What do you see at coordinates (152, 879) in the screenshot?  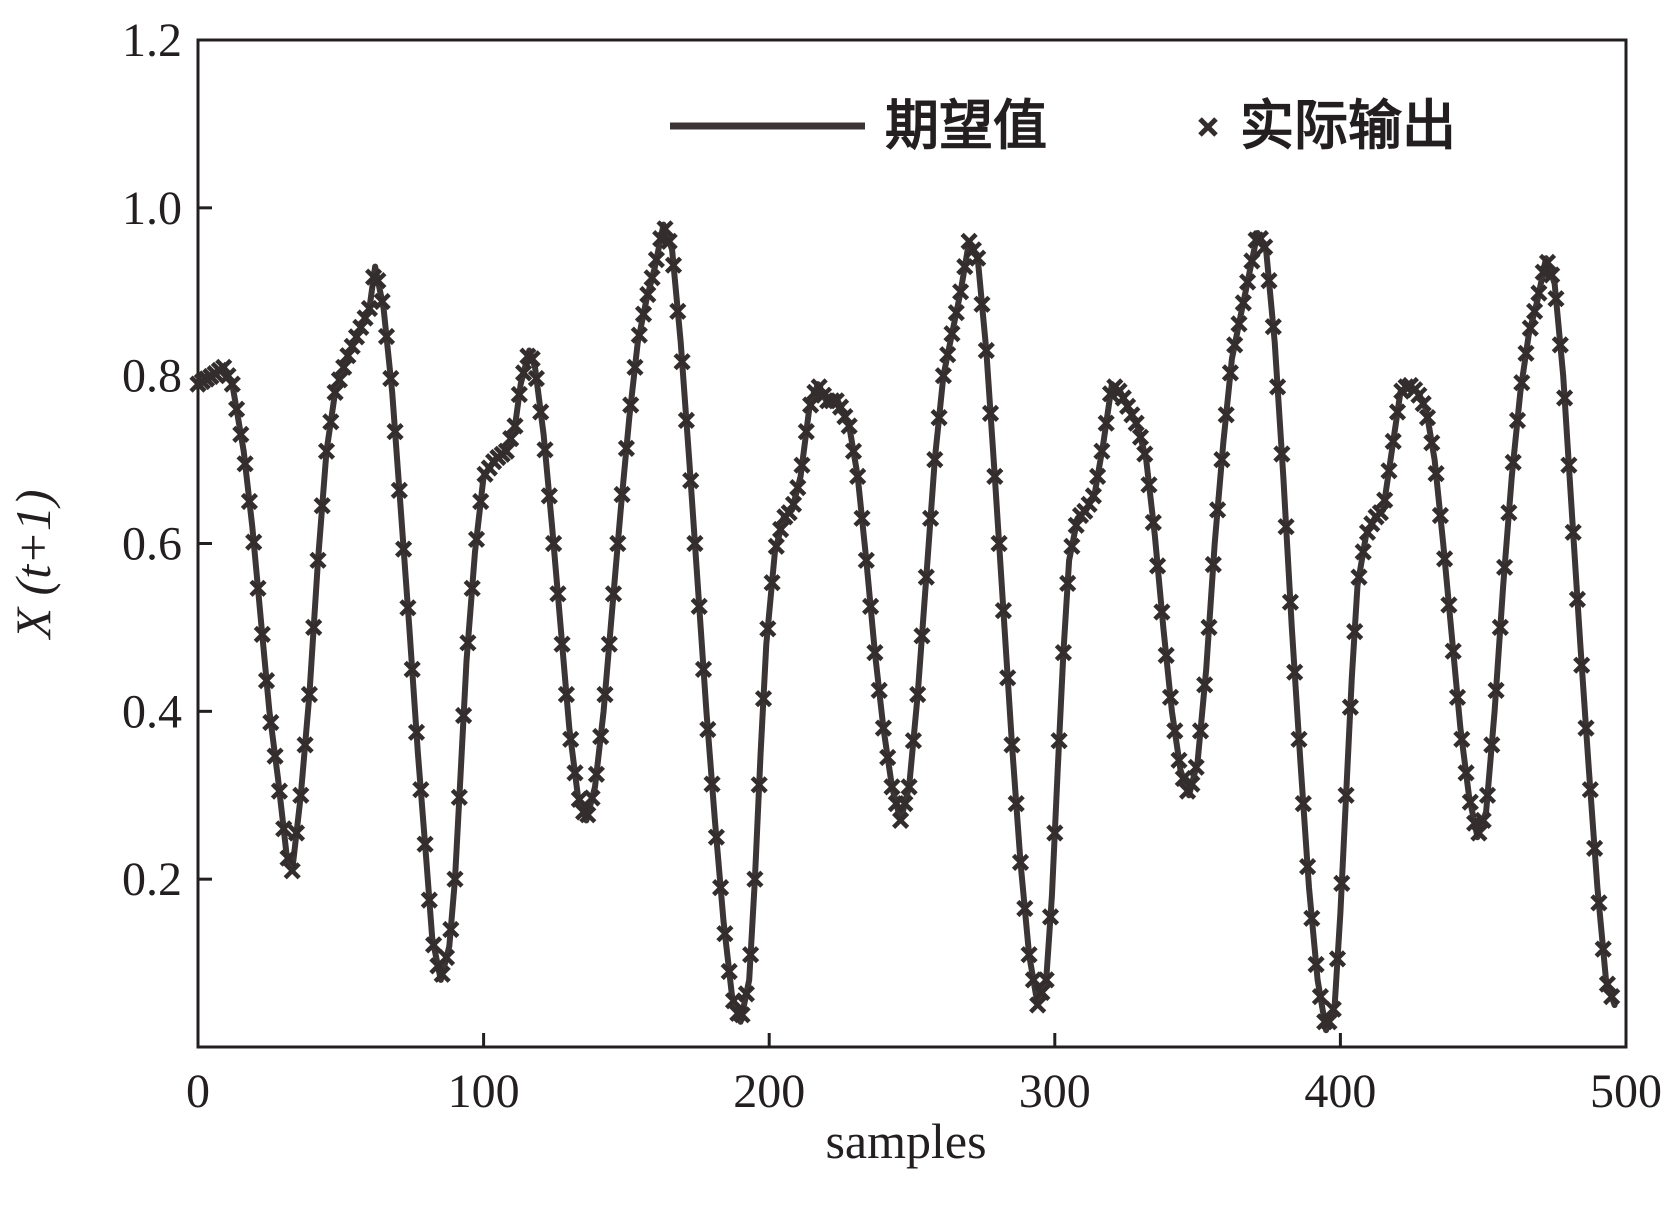 I see `y-tick-label: 0.2` at bounding box center [152, 879].